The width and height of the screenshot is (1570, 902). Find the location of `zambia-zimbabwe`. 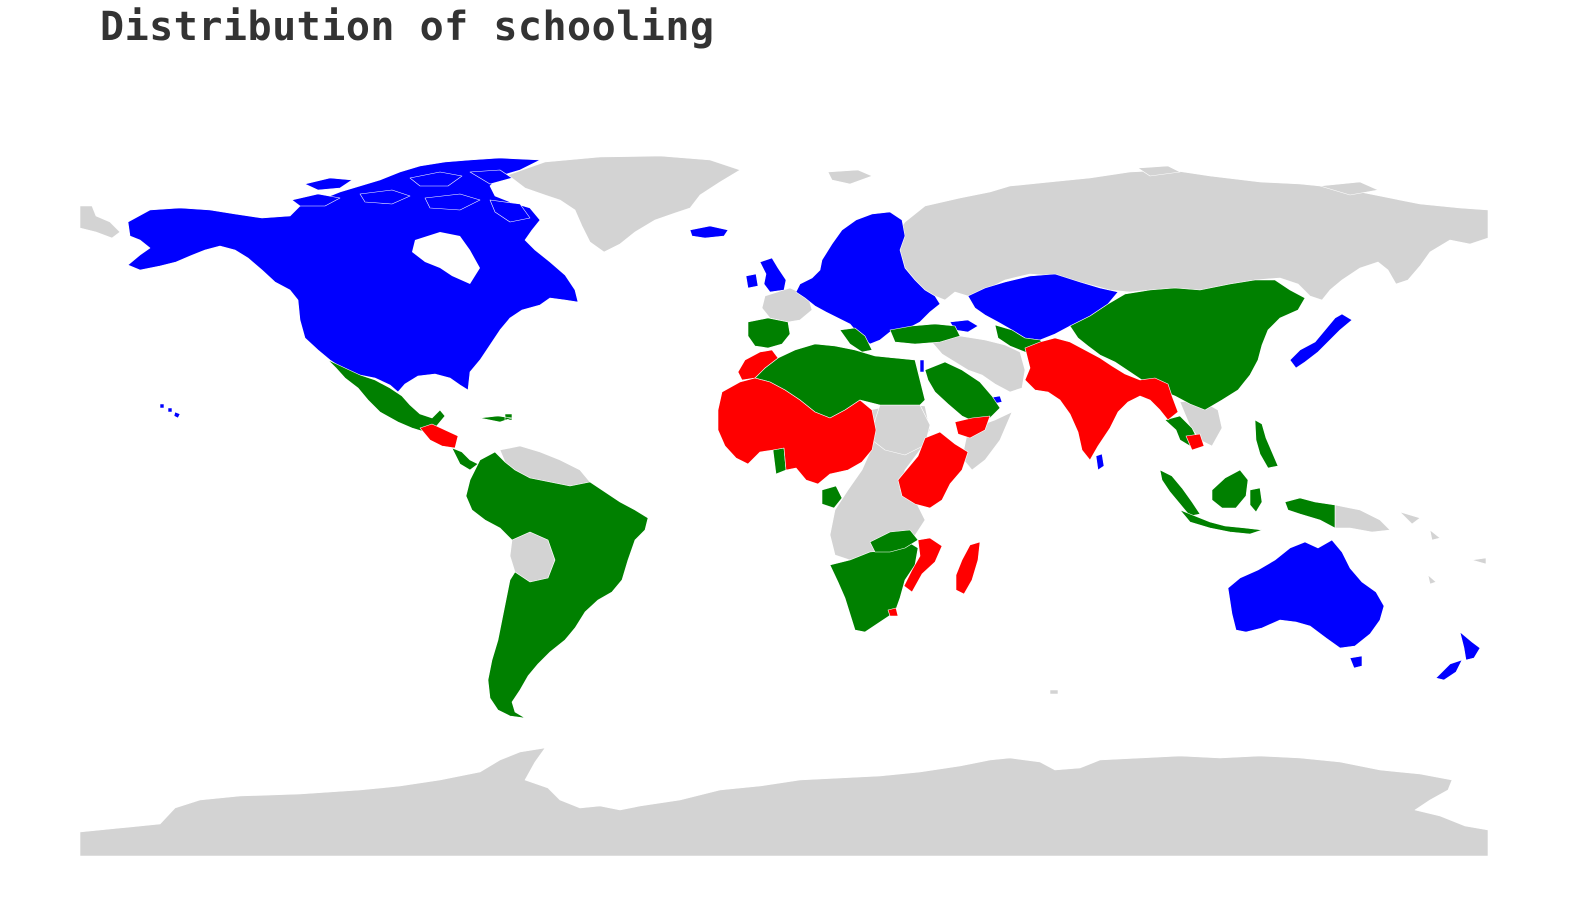

zambia-zimbabwe is located at coordinates (894, 541).